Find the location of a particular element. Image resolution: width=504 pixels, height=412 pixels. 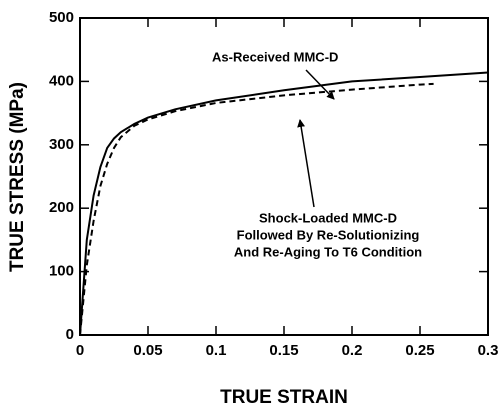

annotation: As-Received MMC-D is located at coordinates (275, 56).